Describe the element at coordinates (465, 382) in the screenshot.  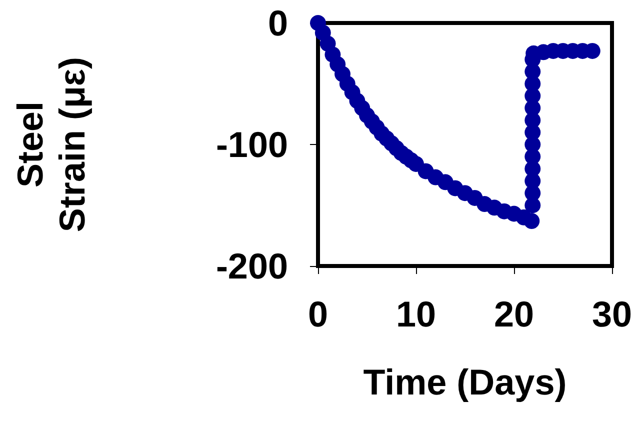
I see `x-axis-title: Time (Days)` at that location.